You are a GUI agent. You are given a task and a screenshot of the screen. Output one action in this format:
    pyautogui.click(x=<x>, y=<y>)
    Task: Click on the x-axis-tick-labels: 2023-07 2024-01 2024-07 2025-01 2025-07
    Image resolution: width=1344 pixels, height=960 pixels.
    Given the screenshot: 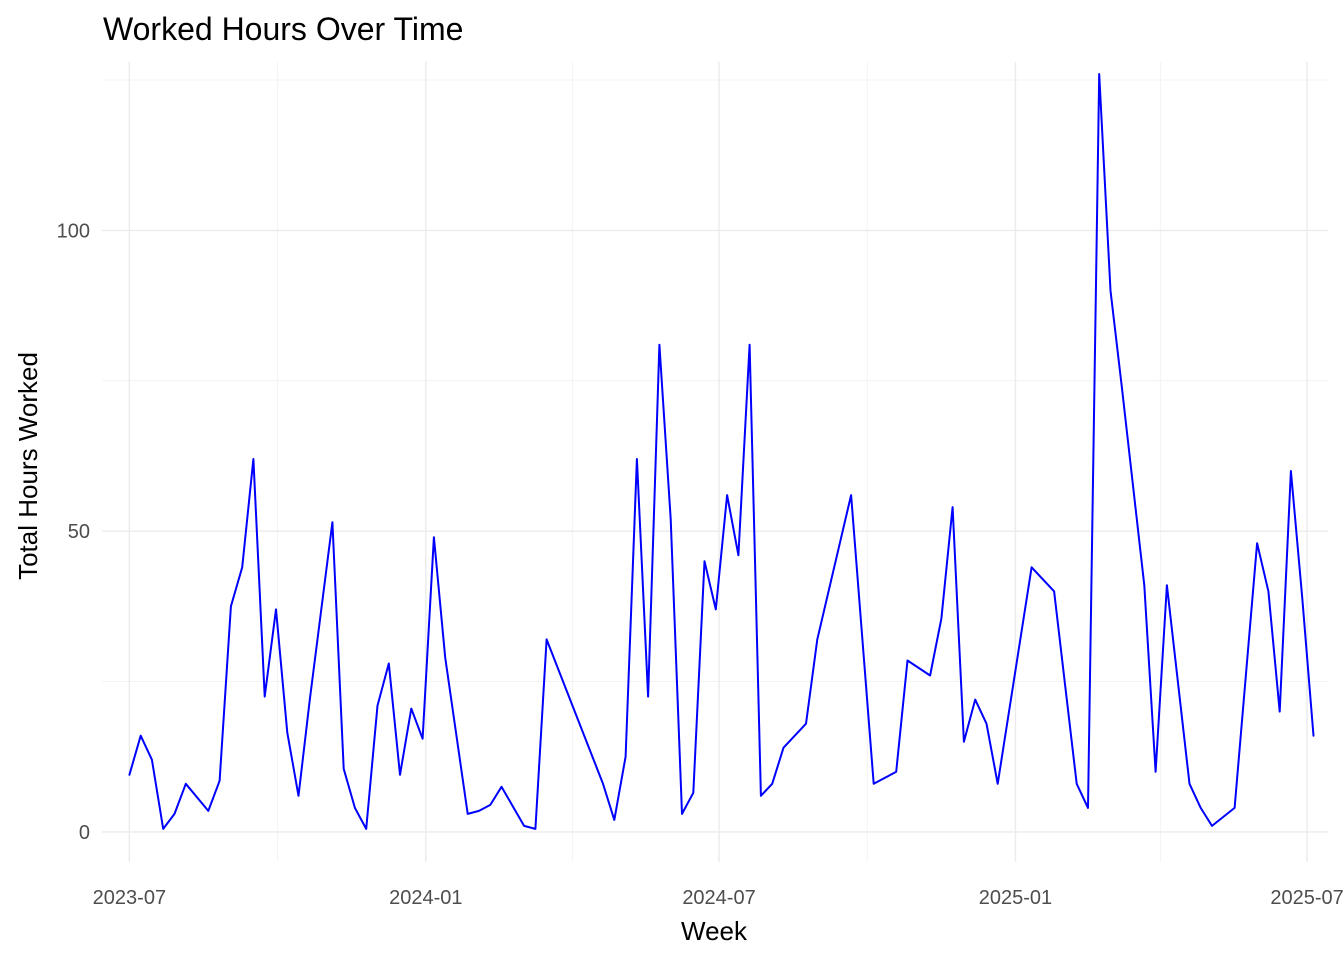 What is the action you would take?
    pyautogui.click(x=718, y=898)
    